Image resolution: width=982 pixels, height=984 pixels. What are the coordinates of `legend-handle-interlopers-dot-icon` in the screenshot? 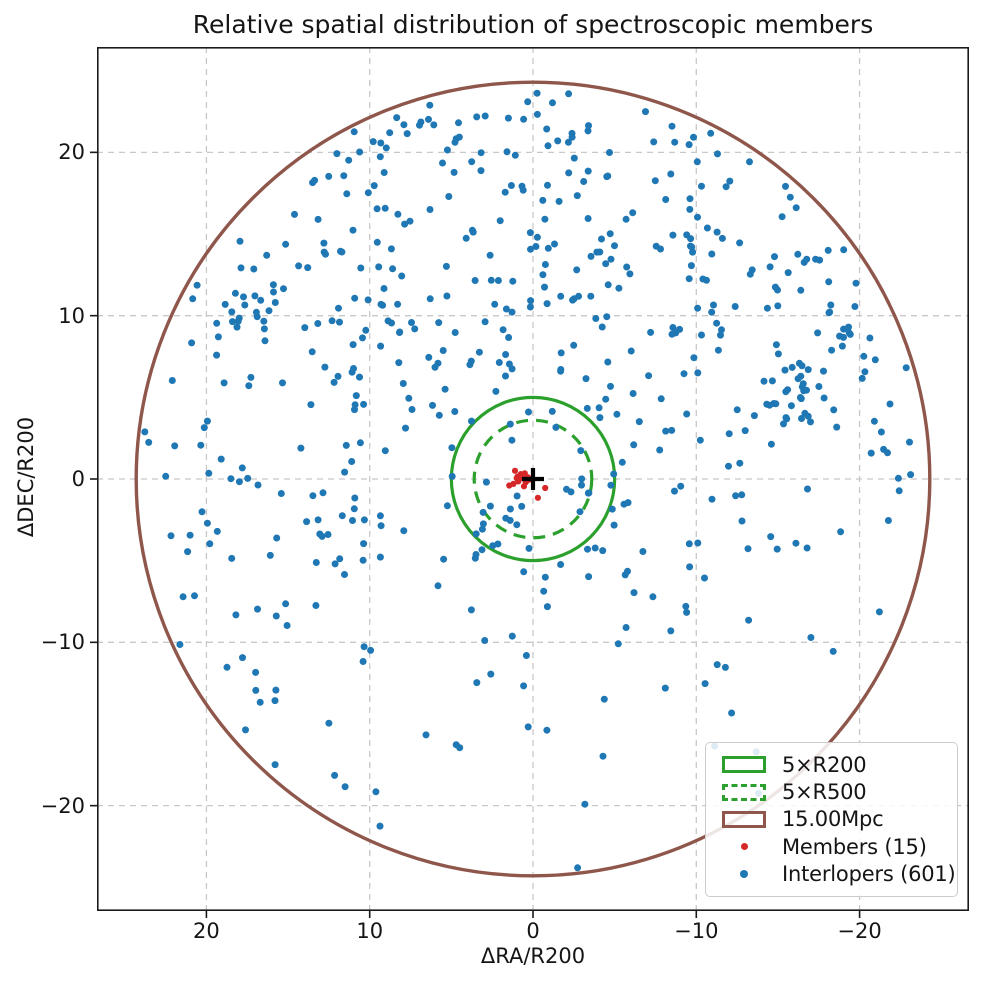 It's located at (744, 874).